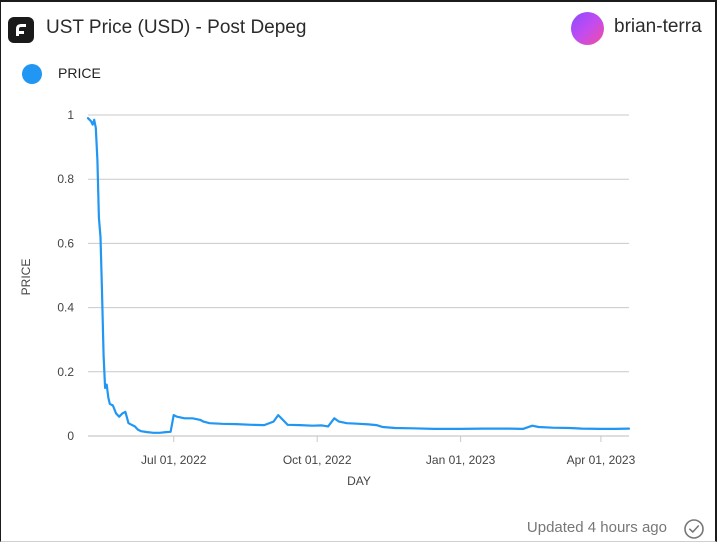 This screenshot has height=545, width=720. What do you see at coordinates (26, 277) in the screenshot?
I see `y-axis-label: PRICE` at bounding box center [26, 277].